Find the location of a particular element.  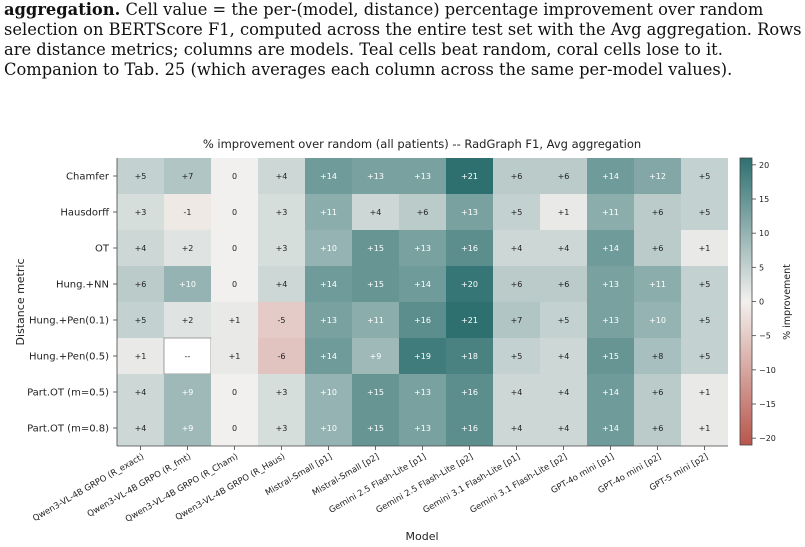

cell-value-label: +2 is located at coordinates (188, 248).